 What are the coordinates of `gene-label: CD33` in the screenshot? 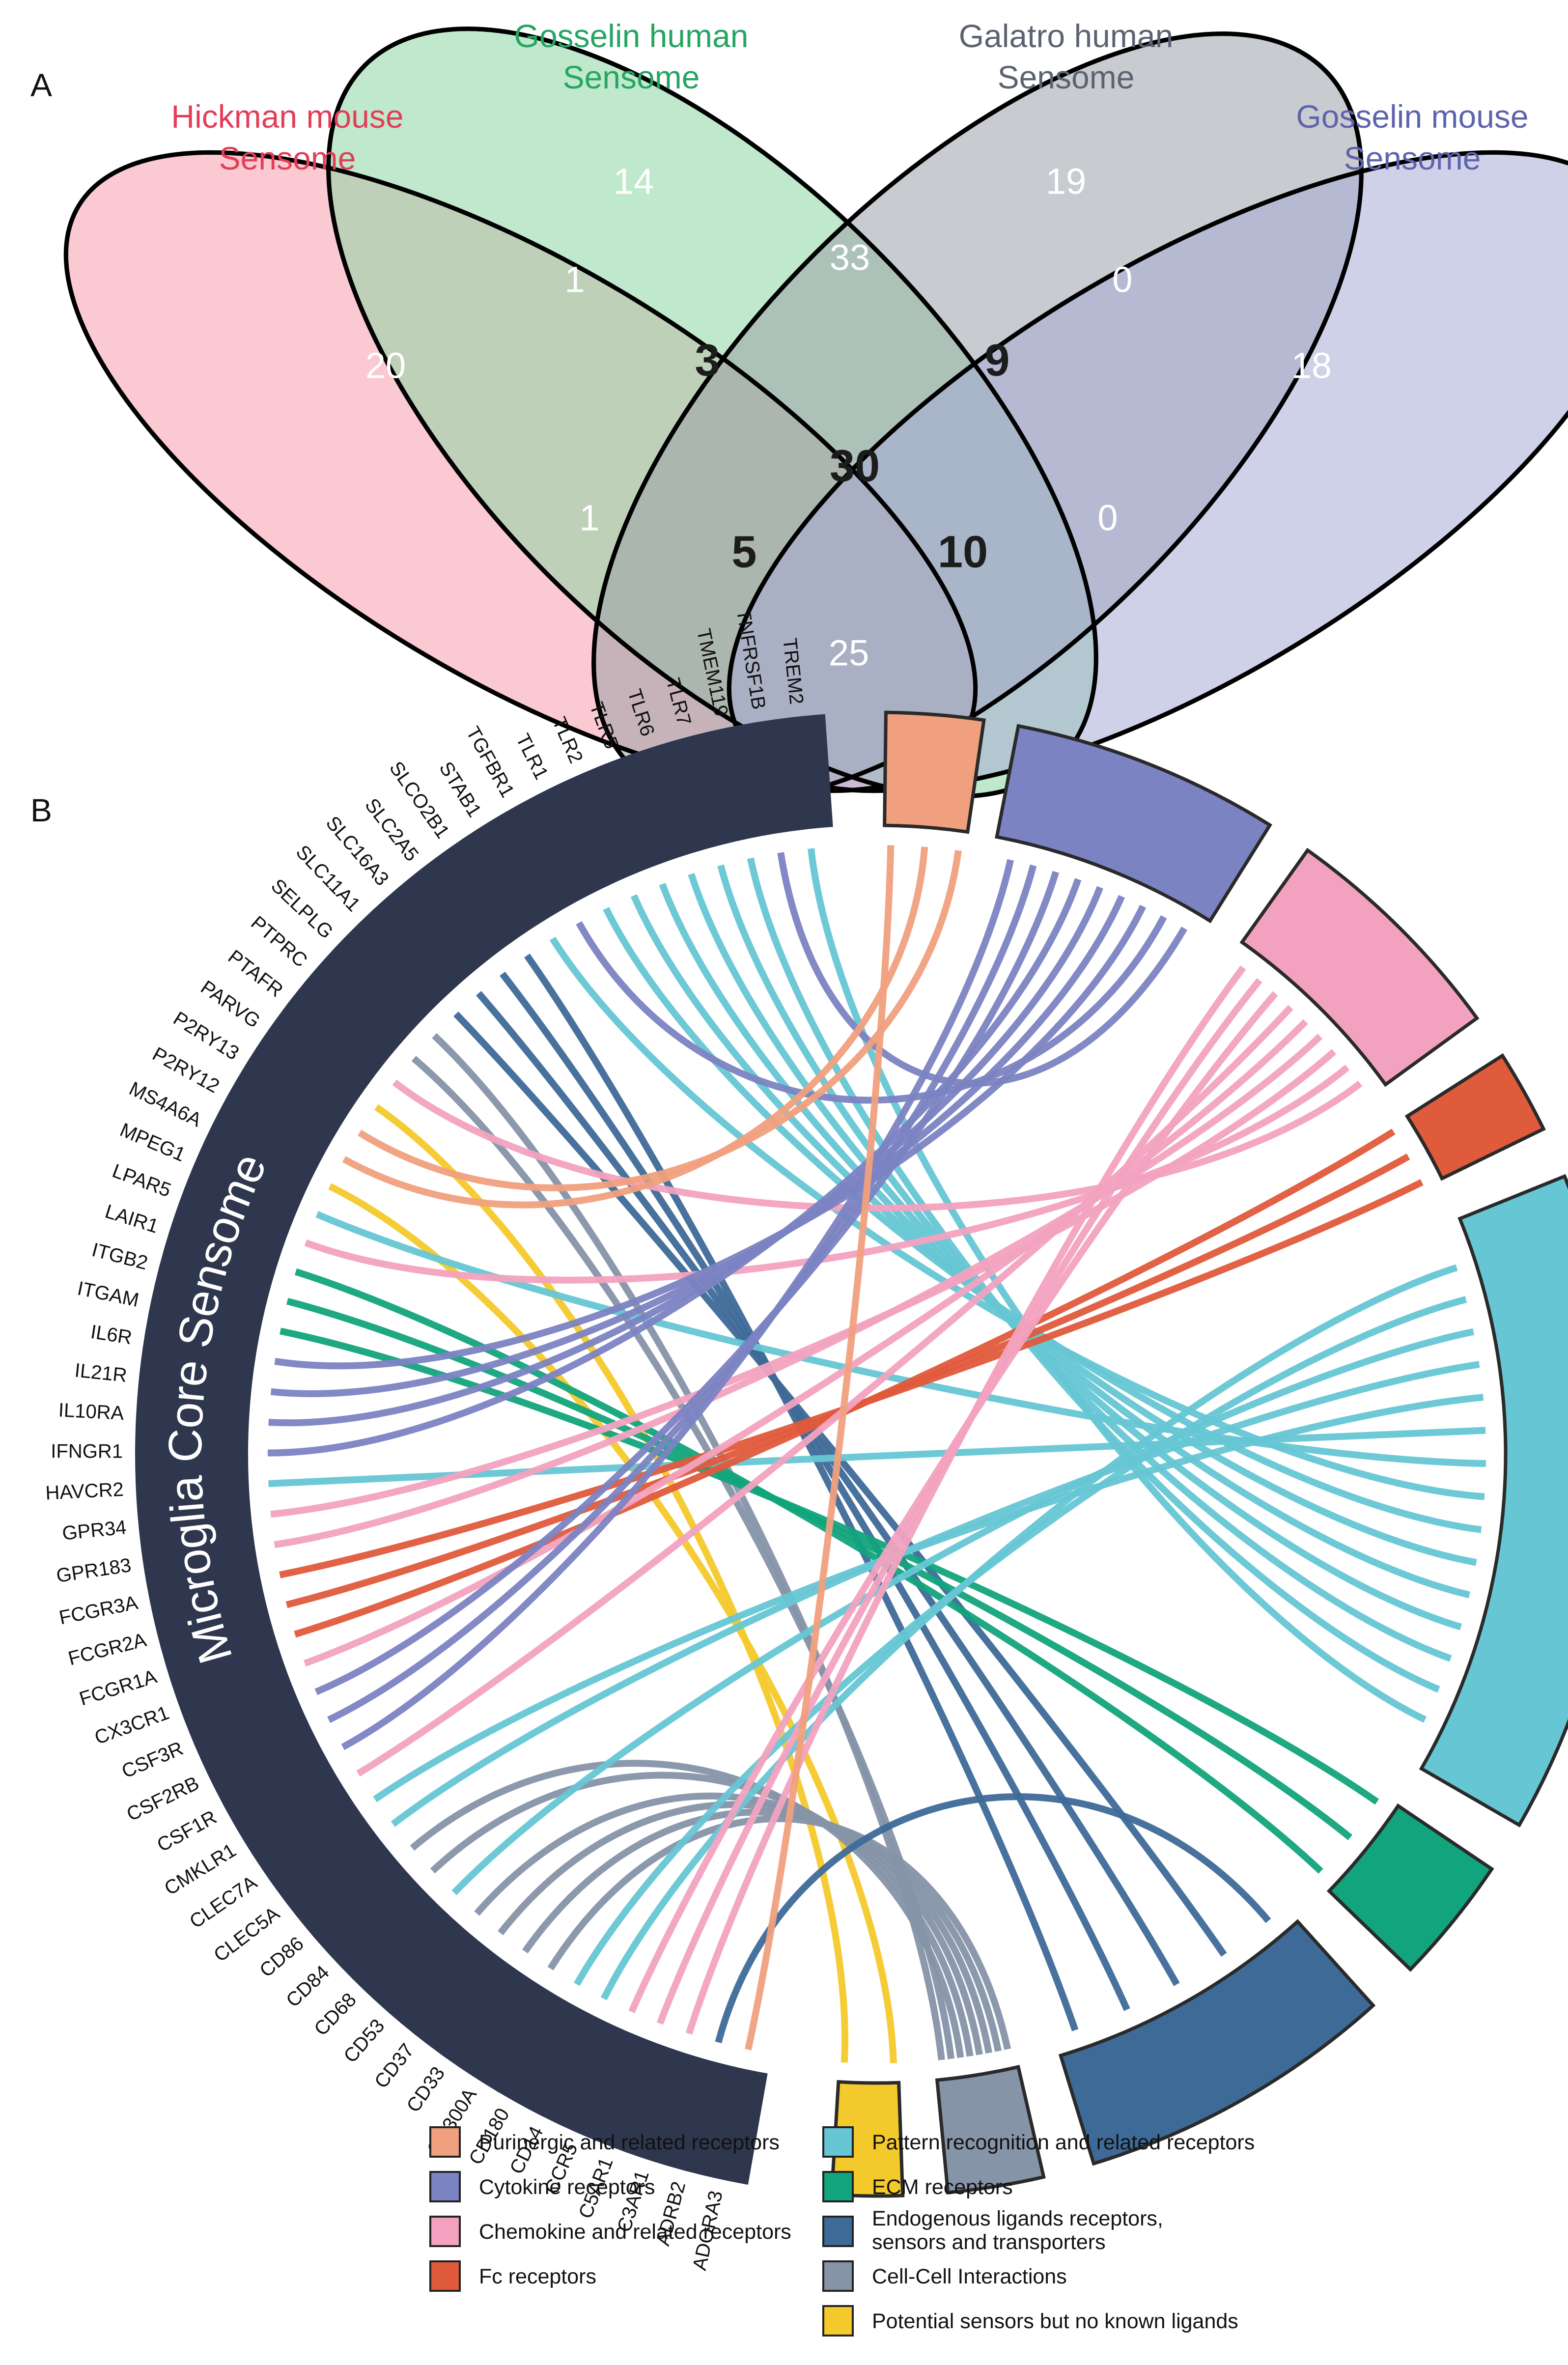 It's located at (425, 2089).